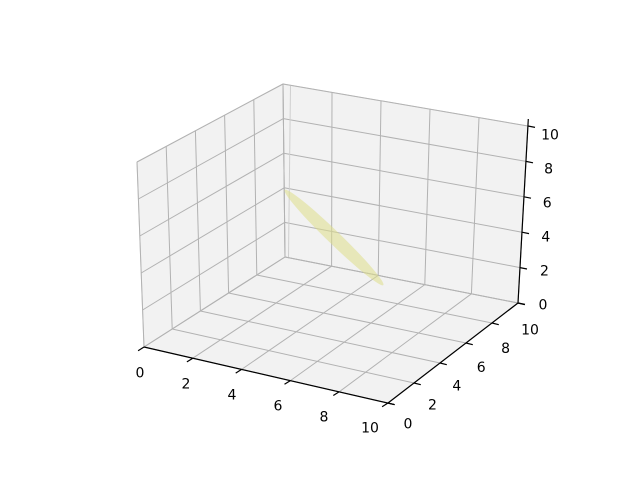  What do you see at coordinates (543, 305) in the screenshot?
I see `z-tick-label-0: 0` at bounding box center [543, 305].